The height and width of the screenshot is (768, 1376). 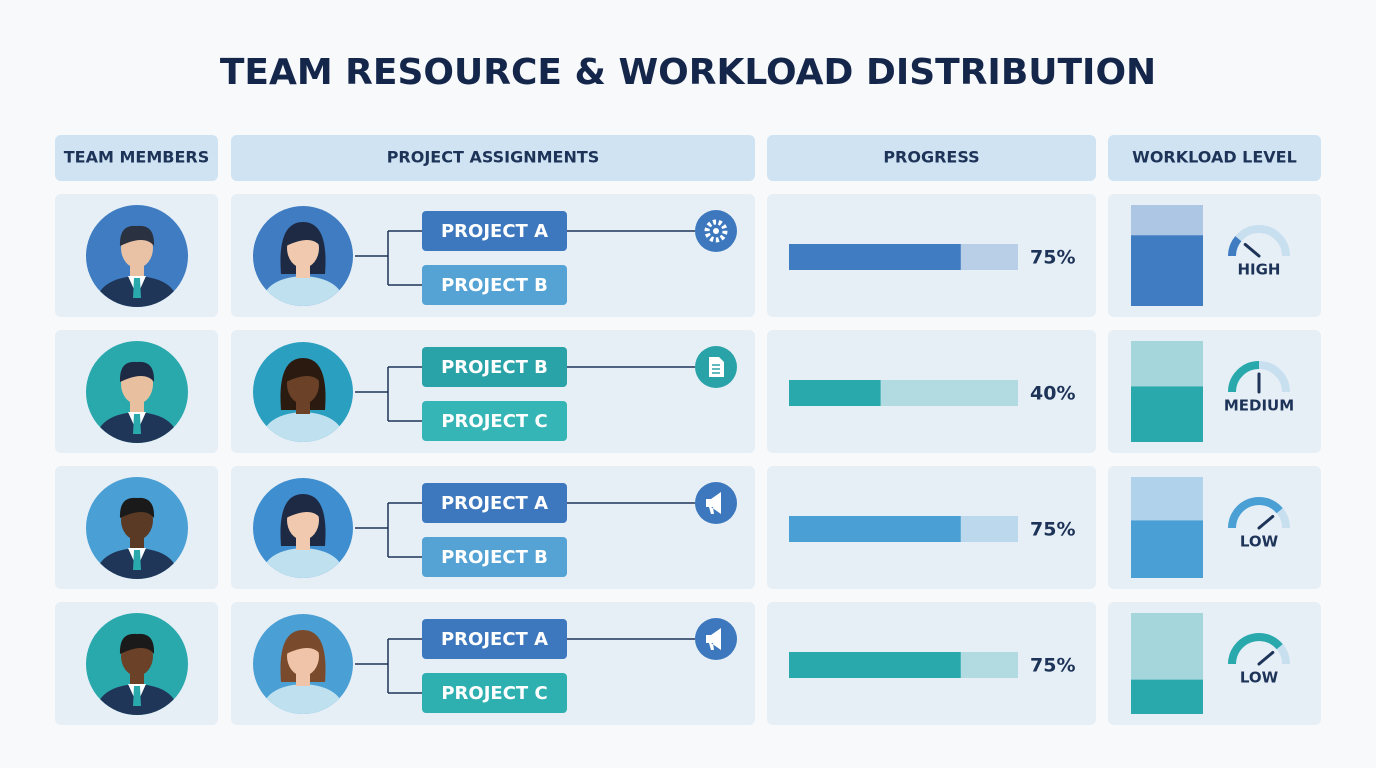 I want to click on title: TEAM RESOURCE & WORKLOAD DISTRIBUTION, so click(x=688, y=72).